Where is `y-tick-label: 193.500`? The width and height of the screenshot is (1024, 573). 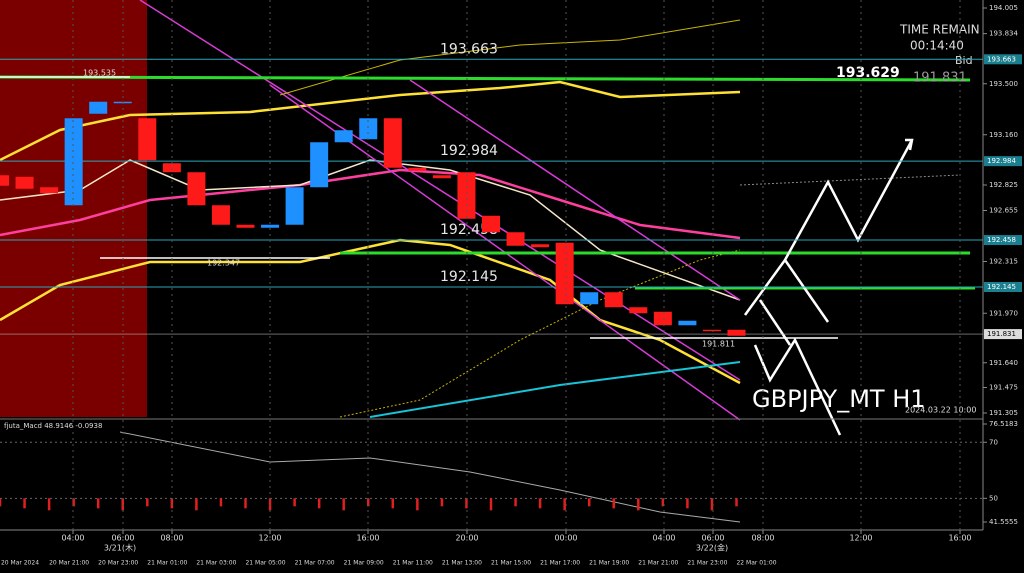 y-tick-label: 193.500 is located at coordinates (1003, 84).